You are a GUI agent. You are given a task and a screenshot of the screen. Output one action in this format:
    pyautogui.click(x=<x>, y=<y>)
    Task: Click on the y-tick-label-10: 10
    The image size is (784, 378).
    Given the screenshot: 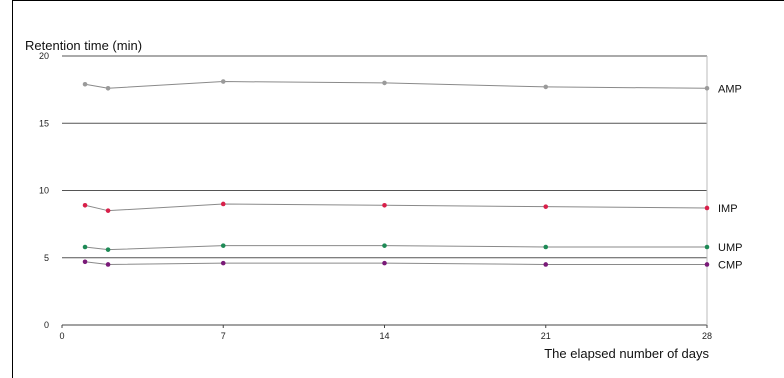 What is the action you would take?
    pyautogui.click(x=44, y=191)
    